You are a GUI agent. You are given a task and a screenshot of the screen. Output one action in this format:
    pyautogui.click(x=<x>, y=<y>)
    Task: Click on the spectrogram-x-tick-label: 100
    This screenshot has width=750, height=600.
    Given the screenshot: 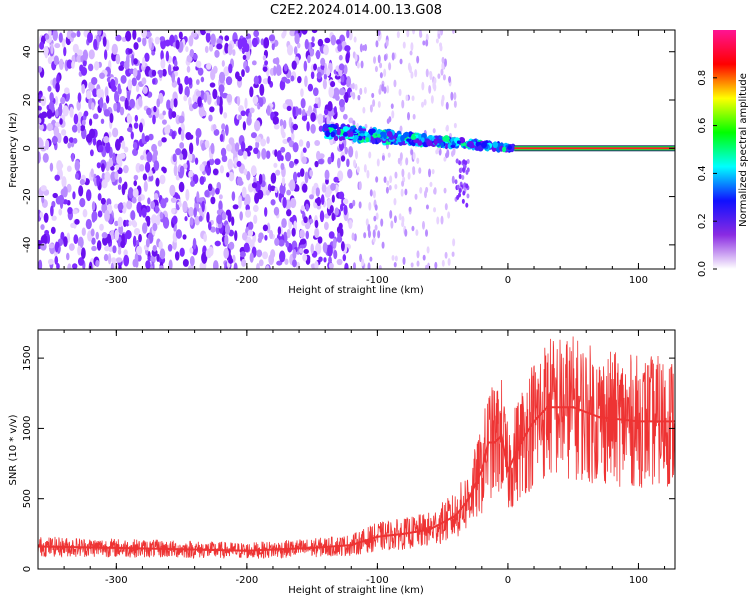 What is the action you would take?
    pyautogui.click(x=638, y=280)
    